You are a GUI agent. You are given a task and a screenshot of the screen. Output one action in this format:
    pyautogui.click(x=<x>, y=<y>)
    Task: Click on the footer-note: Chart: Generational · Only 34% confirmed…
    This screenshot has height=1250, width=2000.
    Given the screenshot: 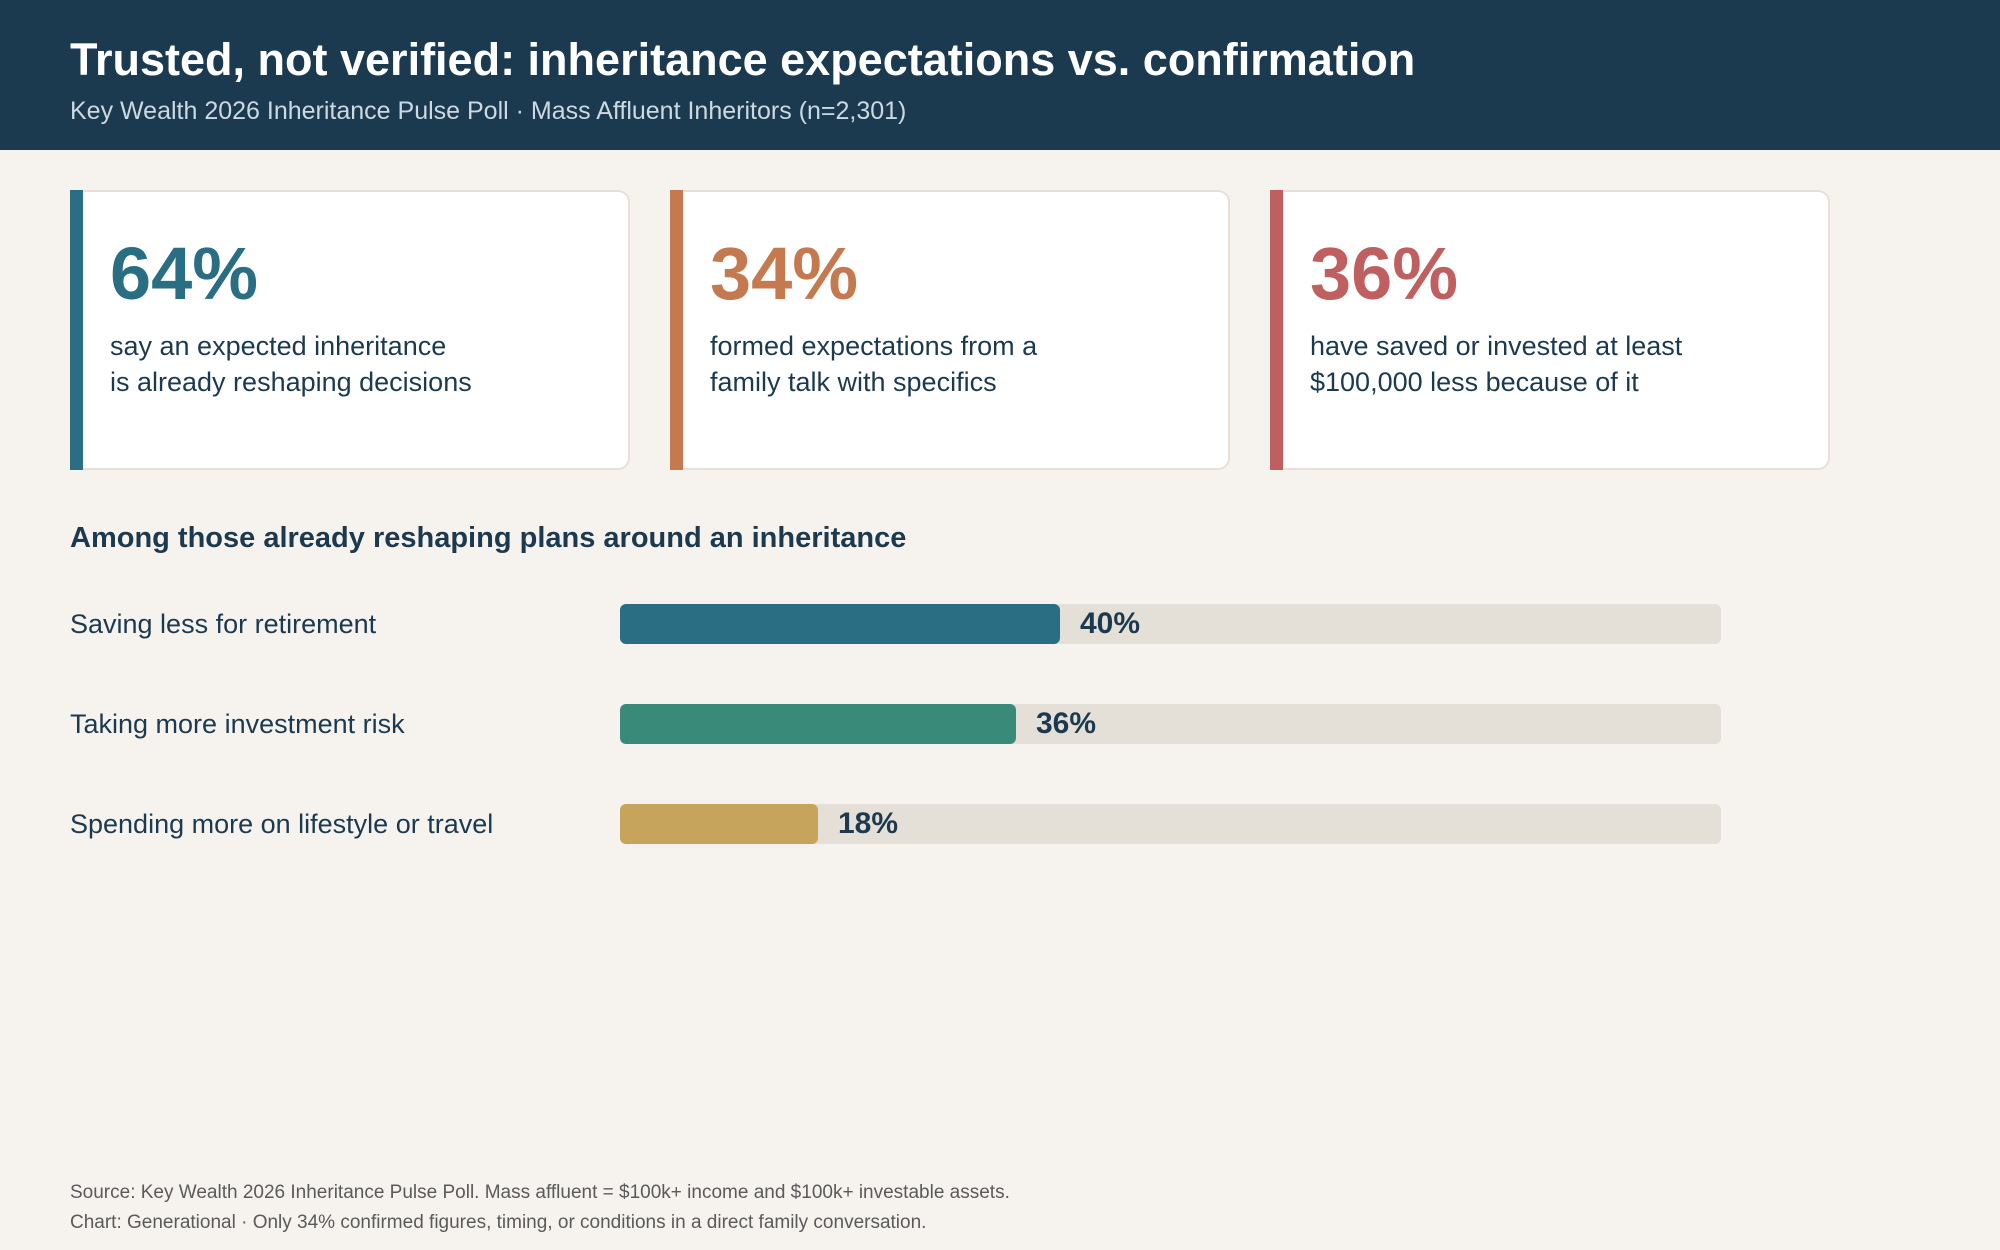 What is the action you would take?
    pyautogui.click(x=498, y=1222)
    